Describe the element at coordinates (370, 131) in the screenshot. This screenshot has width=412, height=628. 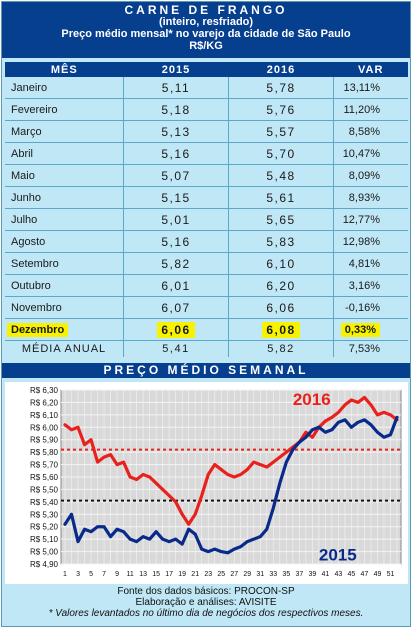
I see `variation-cell: 8,58%` at that location.